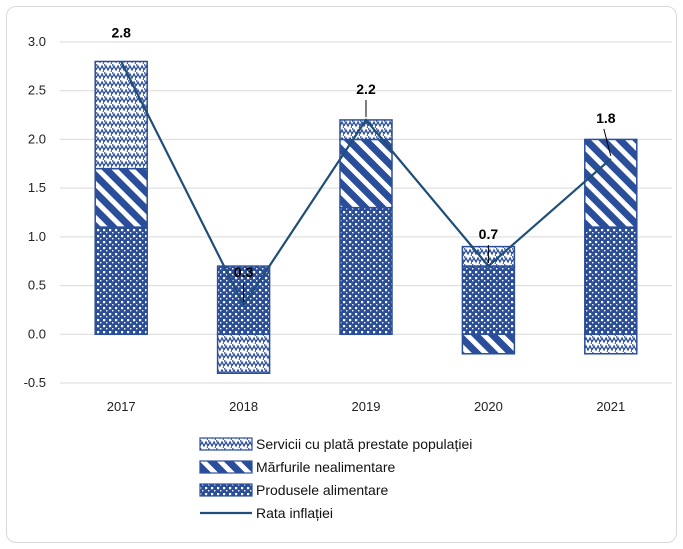 The image size is (683, 549). I want to click on x-tick-label: 2020, so click(488, 406).